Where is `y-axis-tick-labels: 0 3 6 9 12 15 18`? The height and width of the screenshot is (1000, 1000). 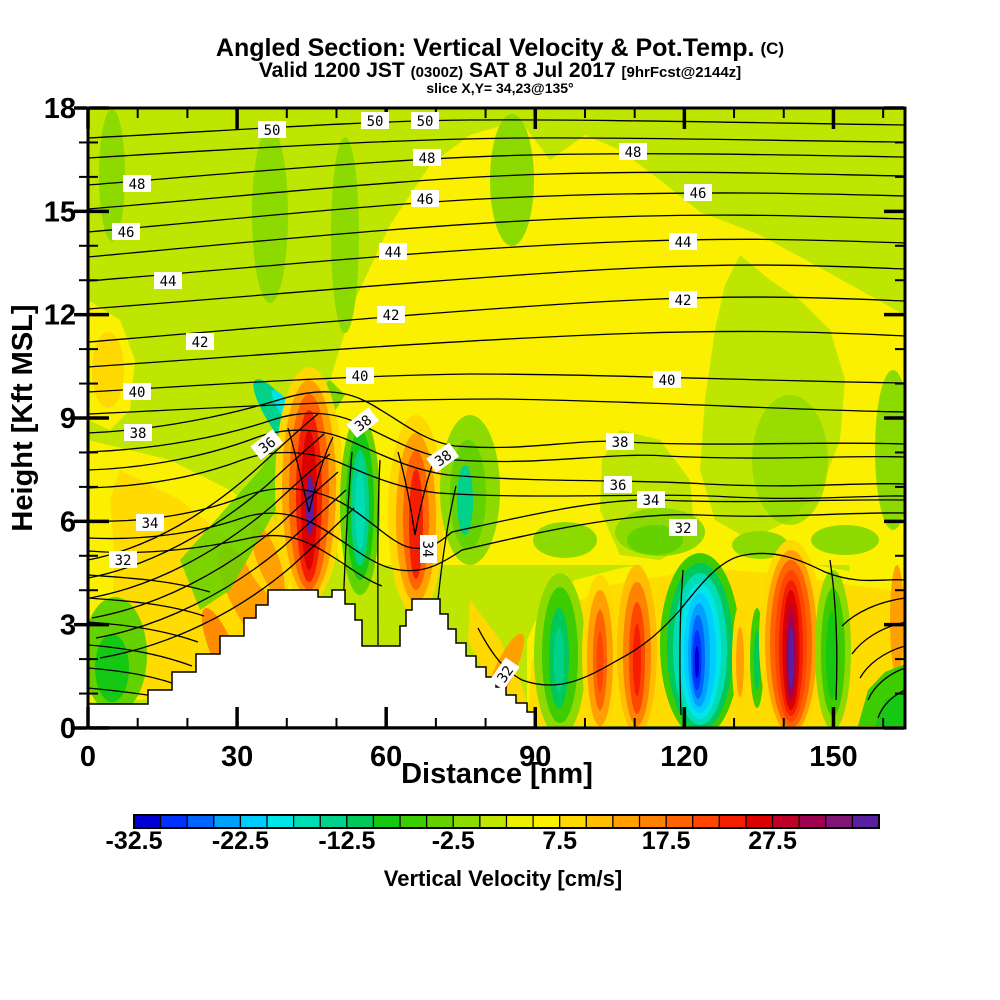 y-axis-tick-labels: 0 3 6 9 12 15 18 is located at coordinates (60, 419).